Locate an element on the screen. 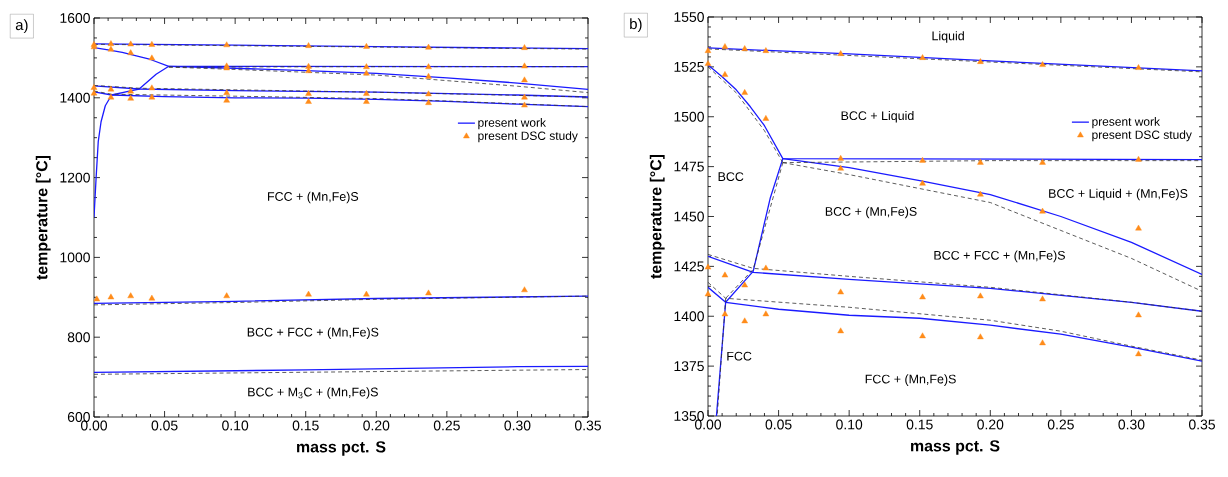  chart-title: b) is located at coordinates (636, 25).